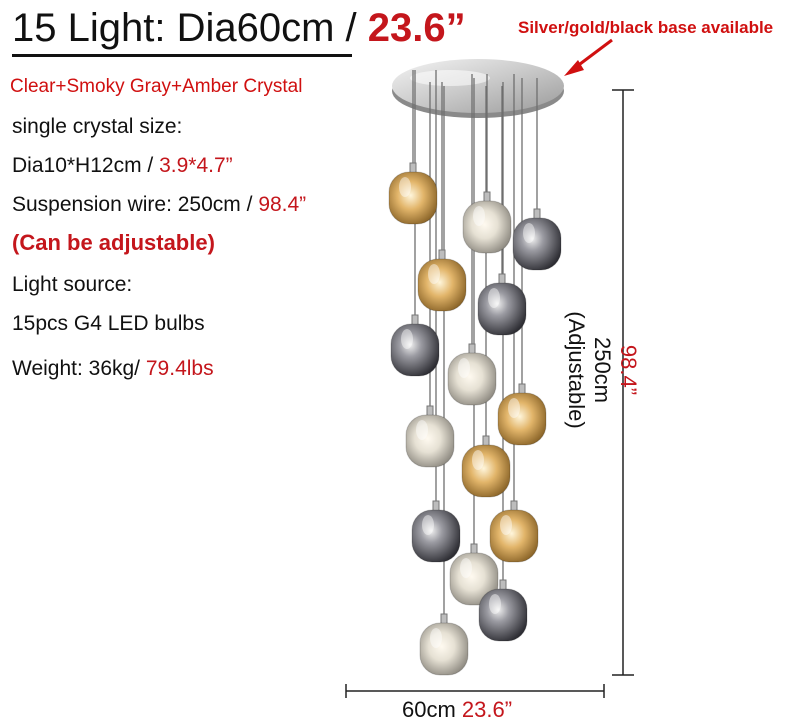  What do you see at coordinates (576, 370) in the screenshot?
I see `height-adjustable-note: (Adjustable)` at bounding box center [576, 370].